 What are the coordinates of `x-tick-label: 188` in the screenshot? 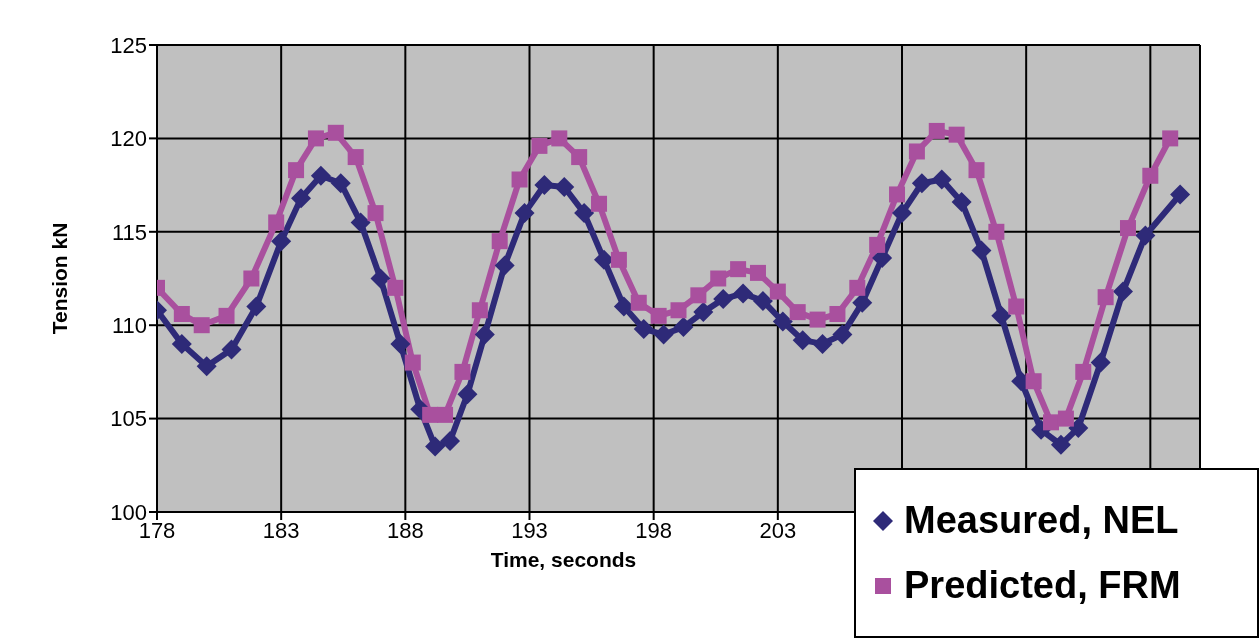 It's located at (405, 530).